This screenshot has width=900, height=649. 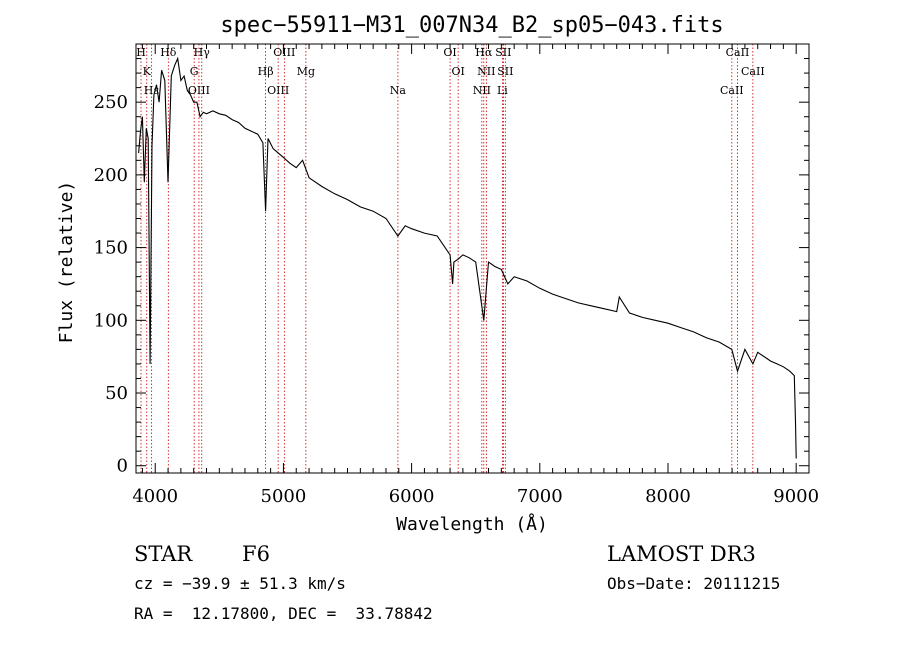 I want to click on line-label-14: NII, so click(x=482, y=90).